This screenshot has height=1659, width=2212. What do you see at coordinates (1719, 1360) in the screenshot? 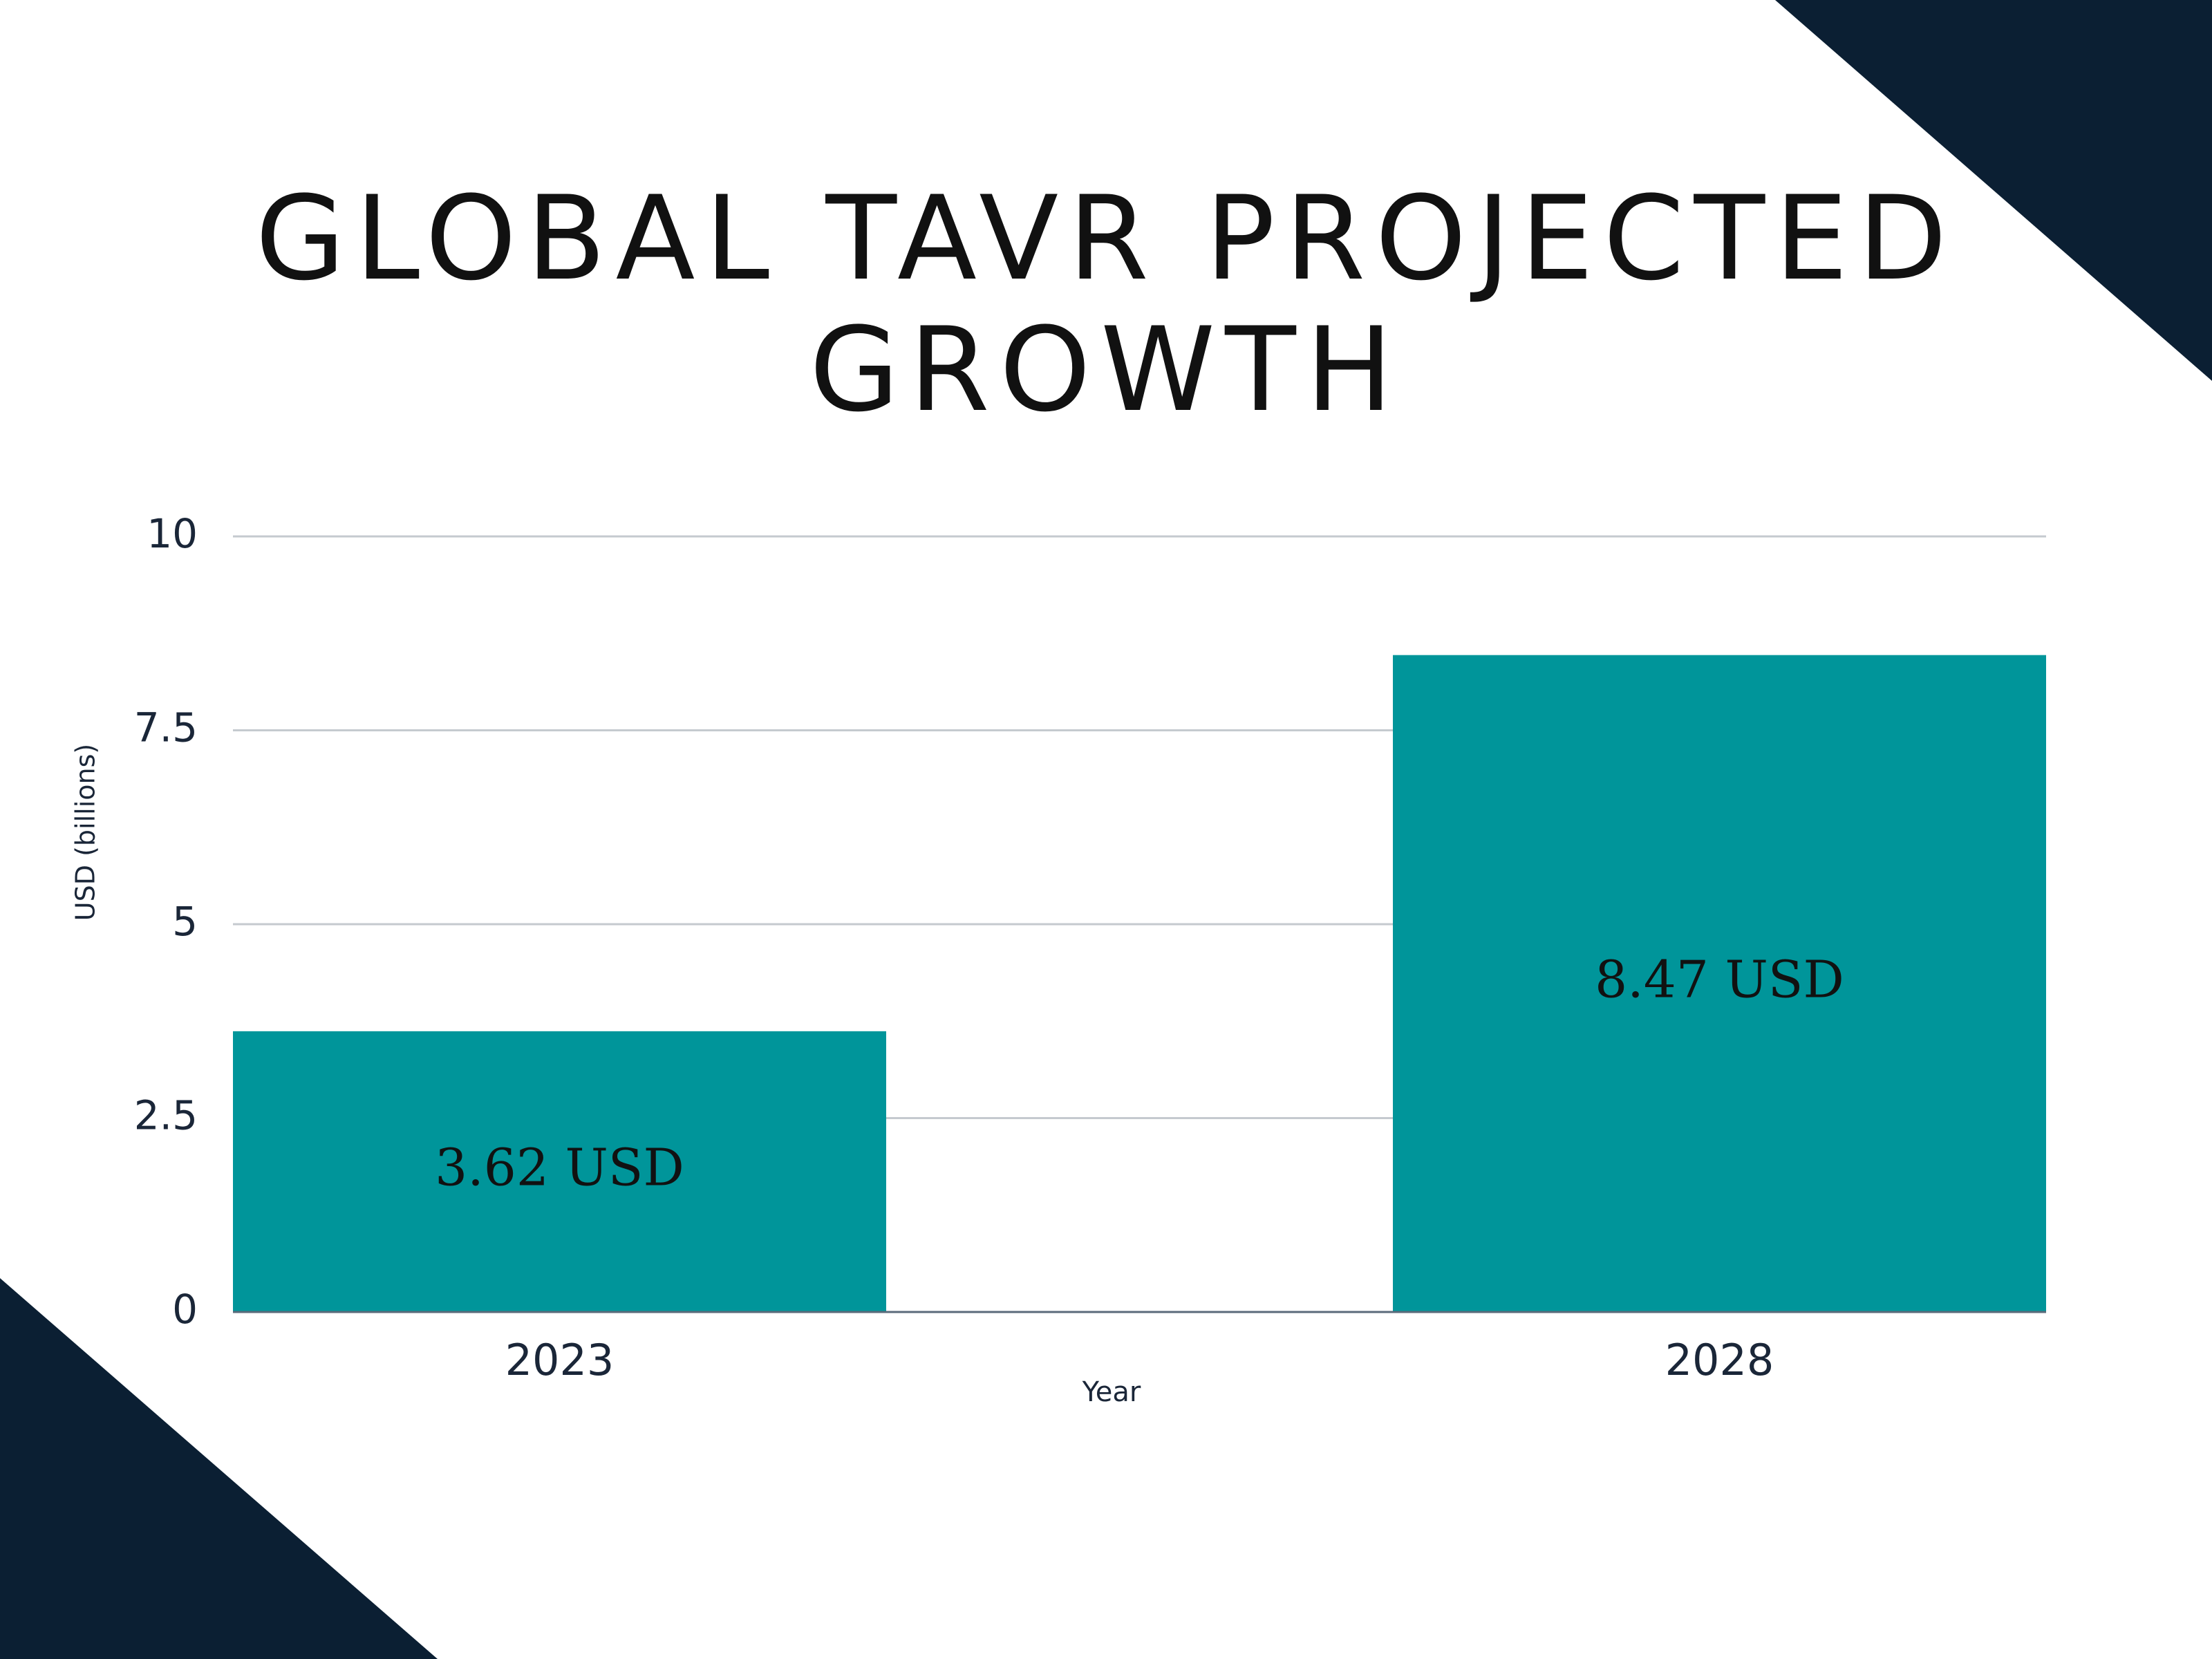
I see `x-tick-label: 2028` at bounding box center [1719, 1360].